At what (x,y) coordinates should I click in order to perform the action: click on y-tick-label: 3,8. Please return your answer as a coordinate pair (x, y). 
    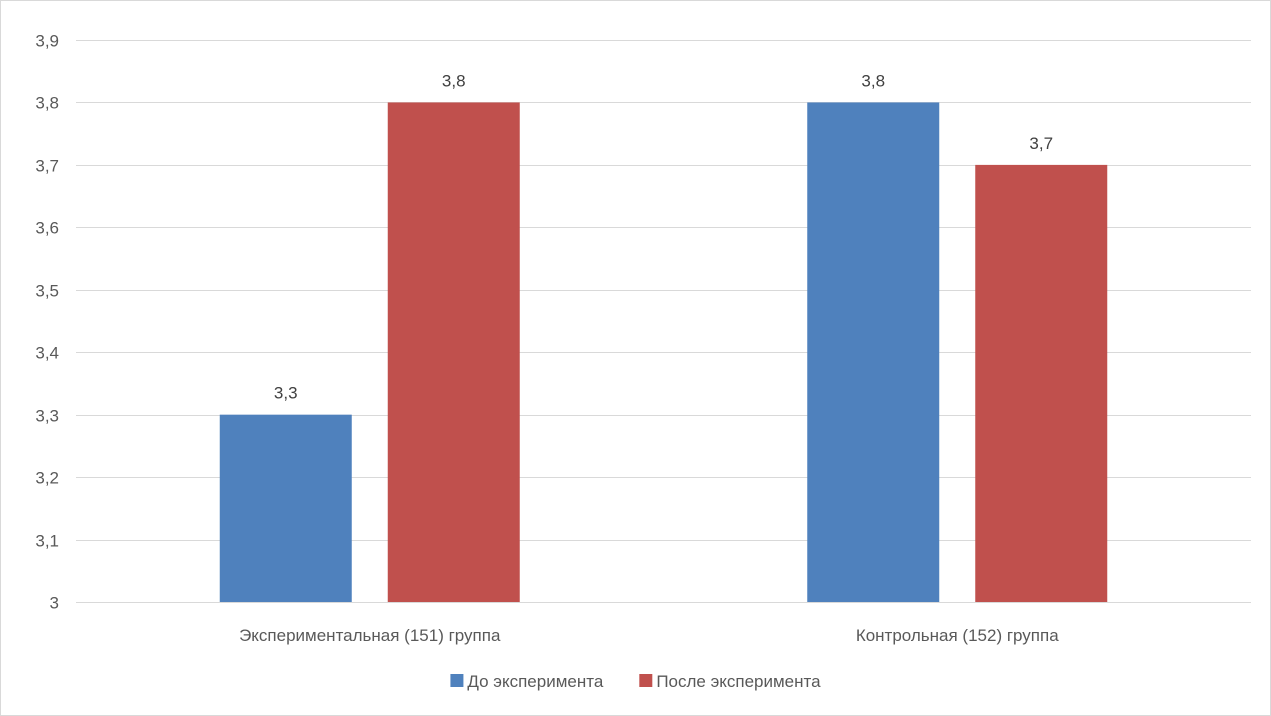
    Looking at the image, I should click on (47, 103).